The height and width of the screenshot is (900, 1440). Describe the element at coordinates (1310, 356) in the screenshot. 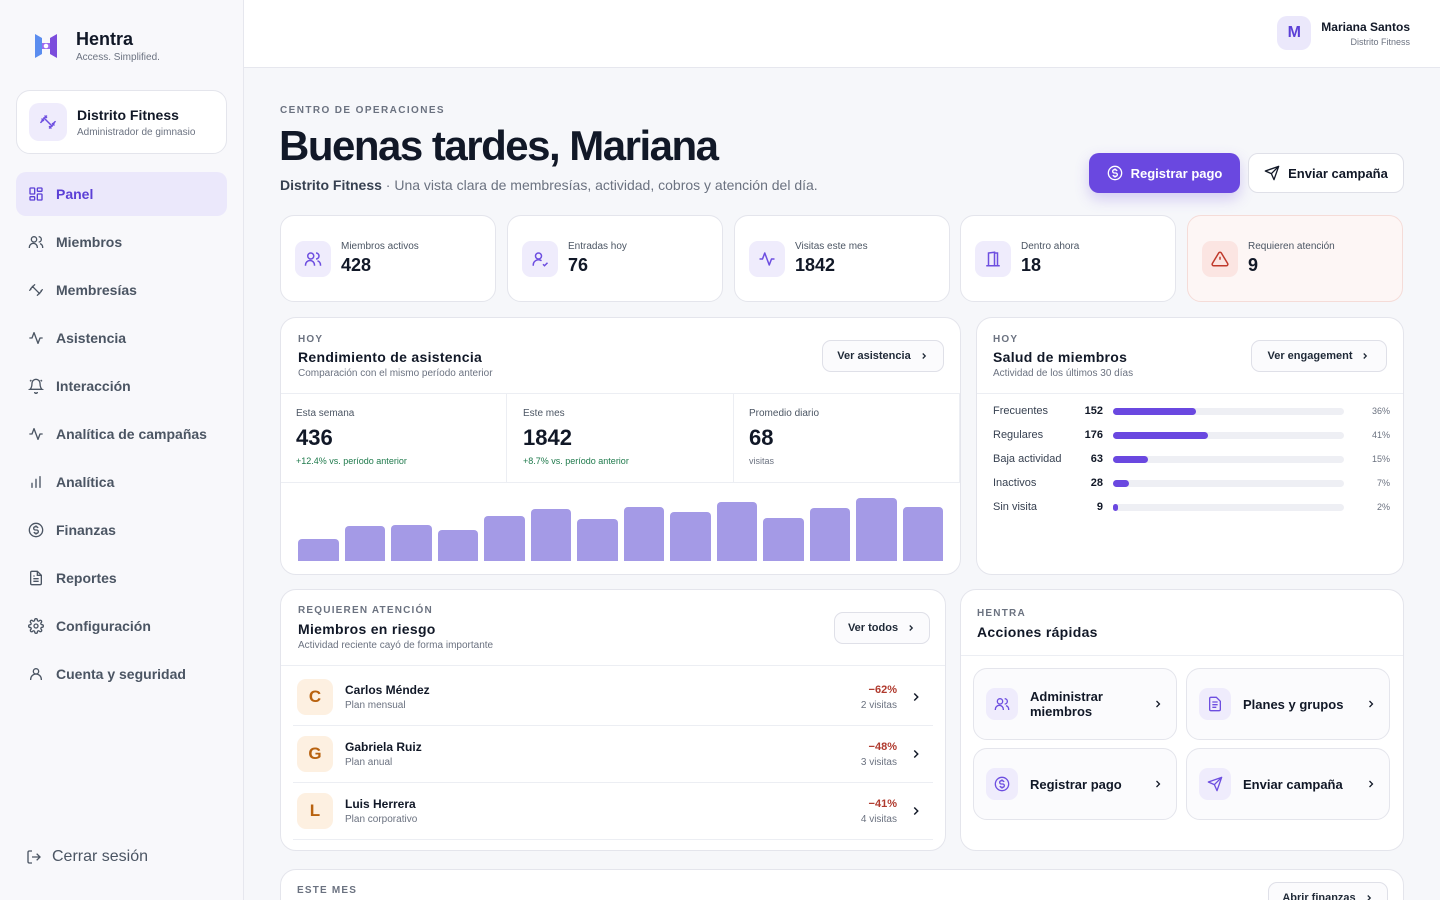

I see `view-engagement-label: Ver engagement` at that location.